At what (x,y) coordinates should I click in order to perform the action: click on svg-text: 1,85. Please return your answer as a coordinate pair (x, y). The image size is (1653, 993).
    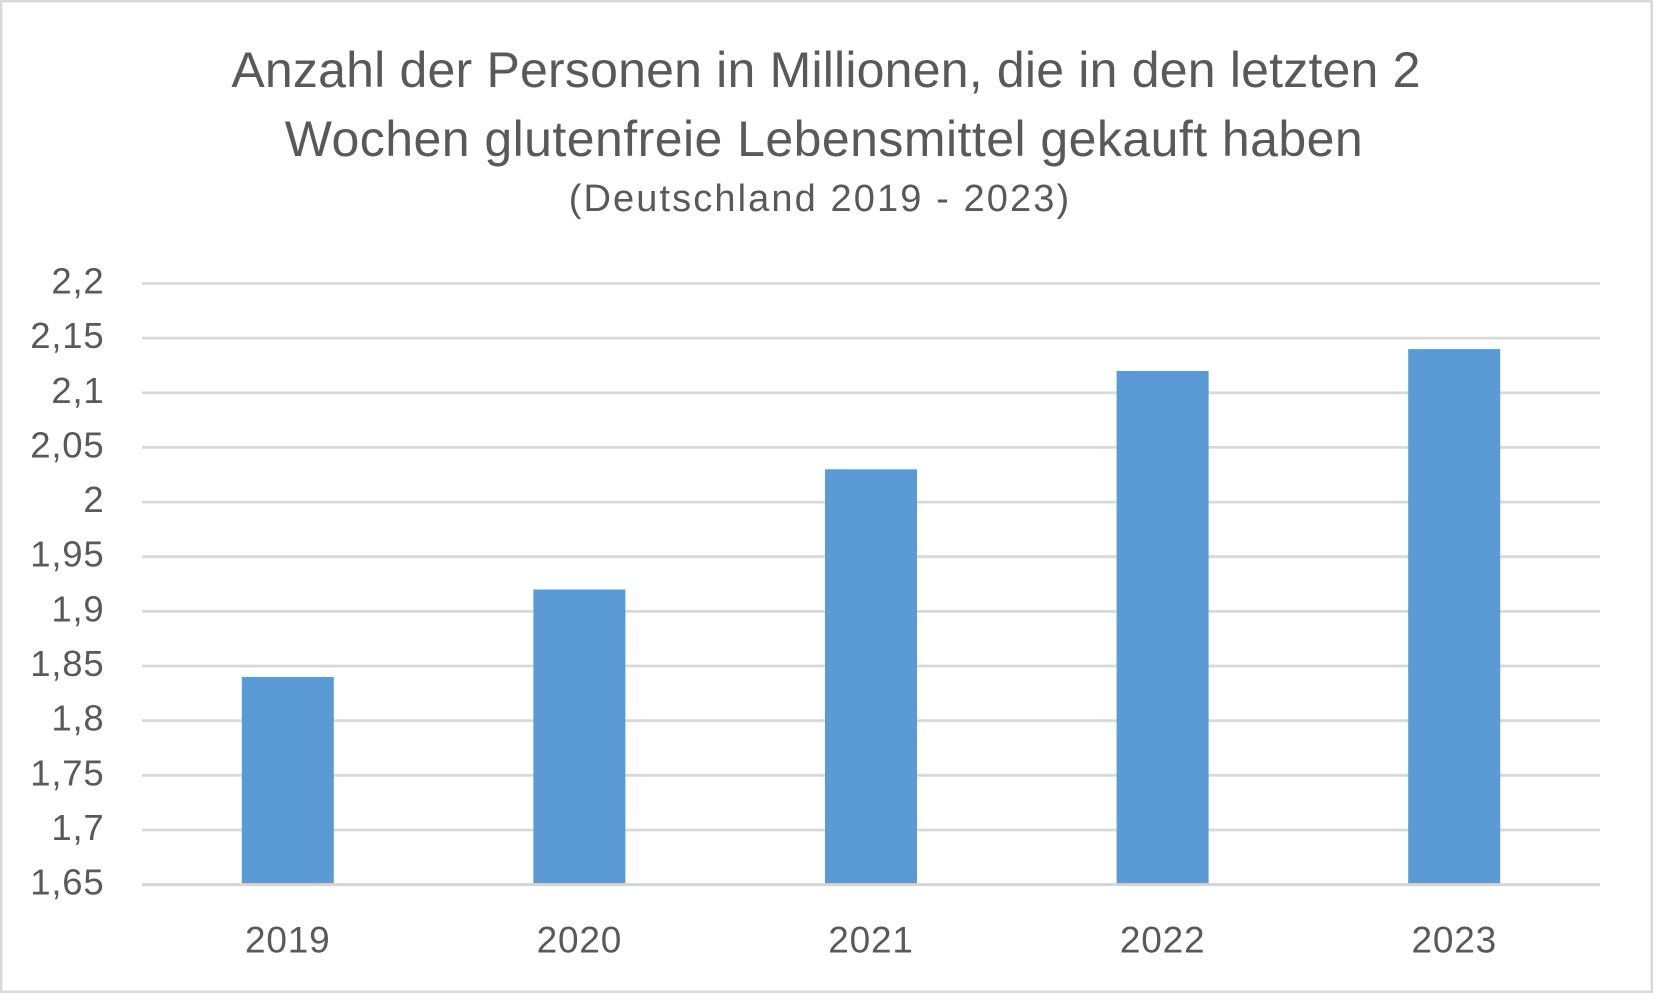
    Looking at the image, I should click on (67, 663).